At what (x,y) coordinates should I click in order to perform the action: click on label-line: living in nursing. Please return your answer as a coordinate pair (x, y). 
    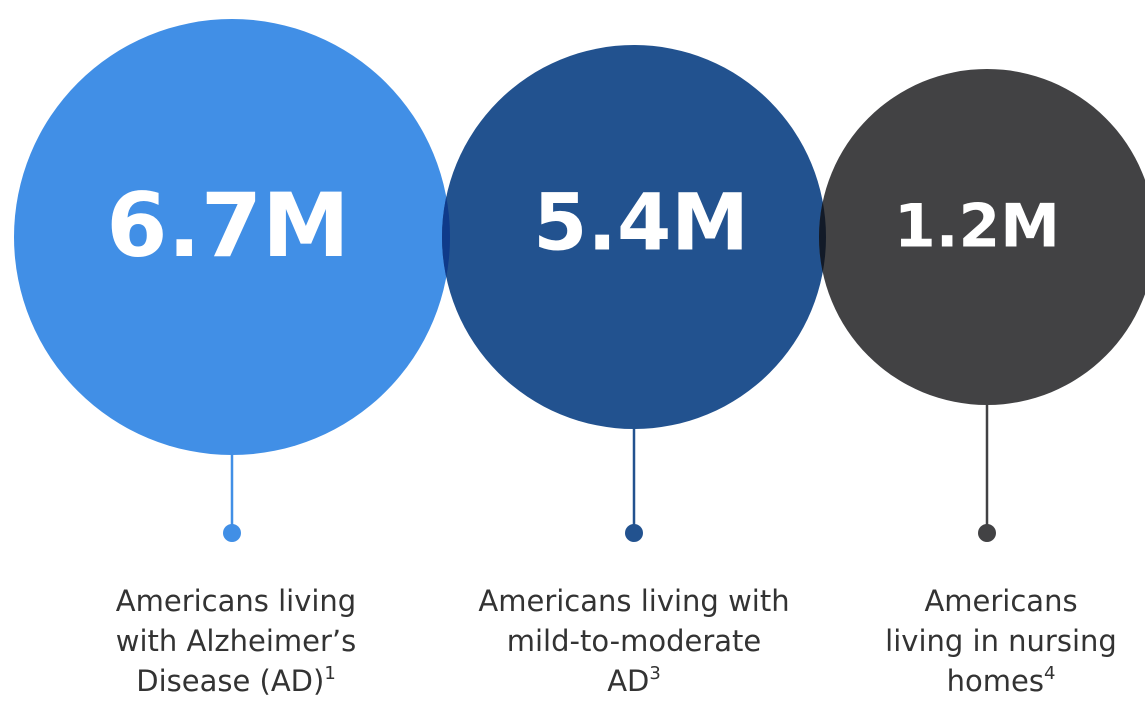
    Looking at the image, I should click on (1001, 641).